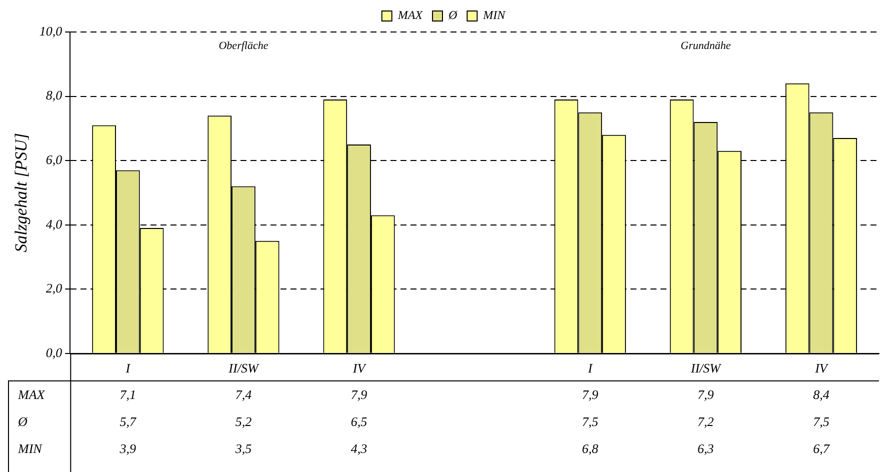 Image resolution: width=887 pixels, height=472 pixels. Describe the element at coordinates (54, 288) in the screenshot. I see `y-tick-label: 2,0` at that location.